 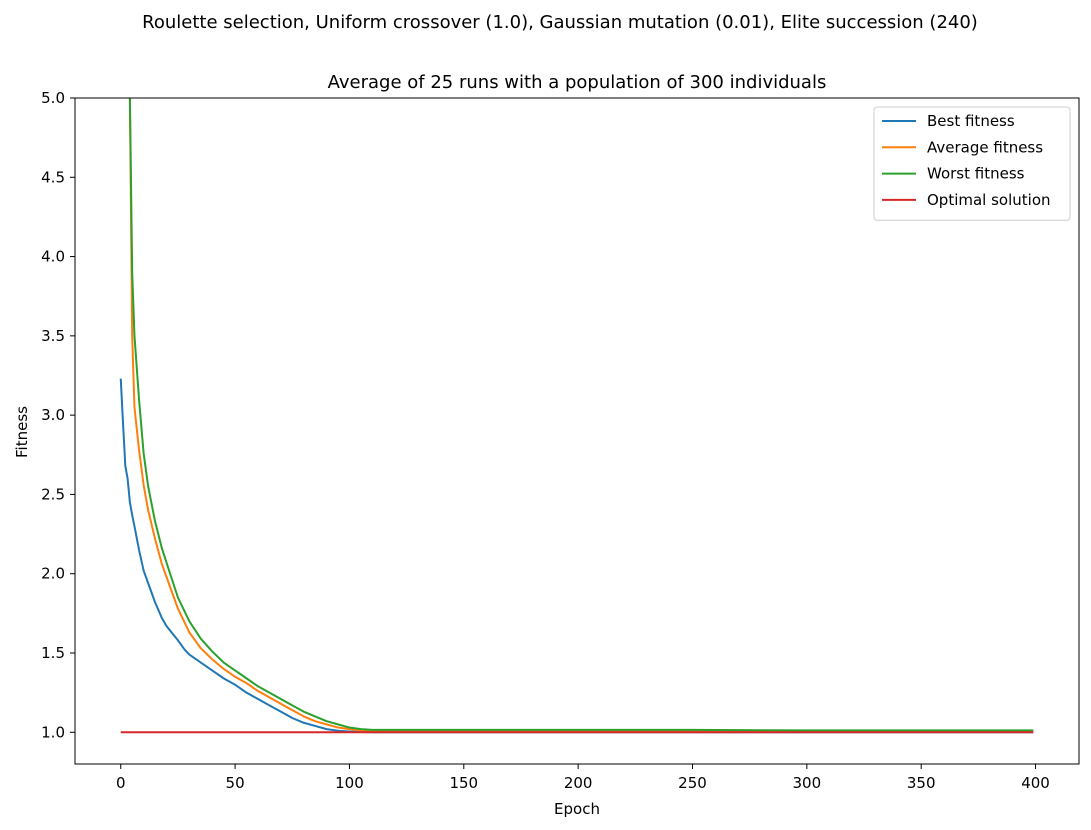 I want to click on legend-entry-label: Optimal solution, so click(x=989, y=200).